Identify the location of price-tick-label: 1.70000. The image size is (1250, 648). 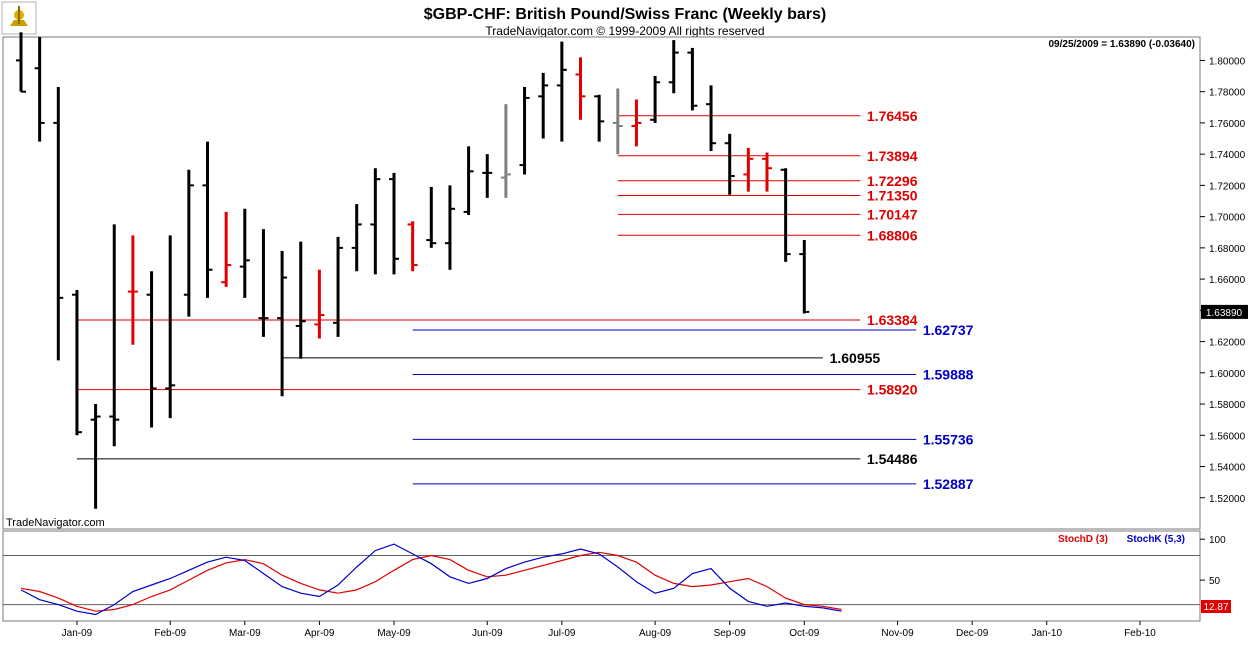
(1227, 218).